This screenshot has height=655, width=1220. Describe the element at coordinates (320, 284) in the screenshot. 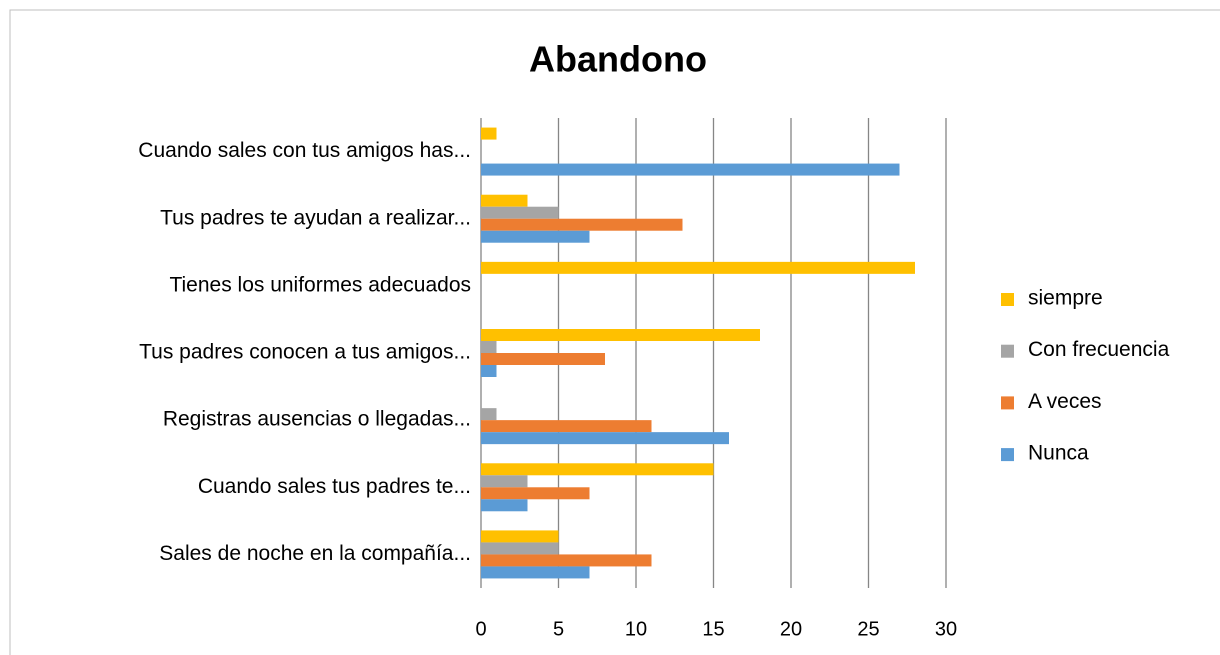

I see `y-tick-label: Tienes los uniformes adecuados` at that location.